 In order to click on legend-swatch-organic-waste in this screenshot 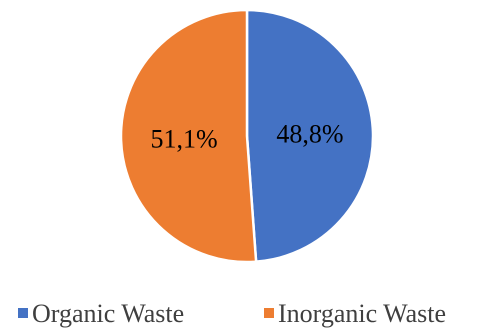, I will do `click(23, 313)`.